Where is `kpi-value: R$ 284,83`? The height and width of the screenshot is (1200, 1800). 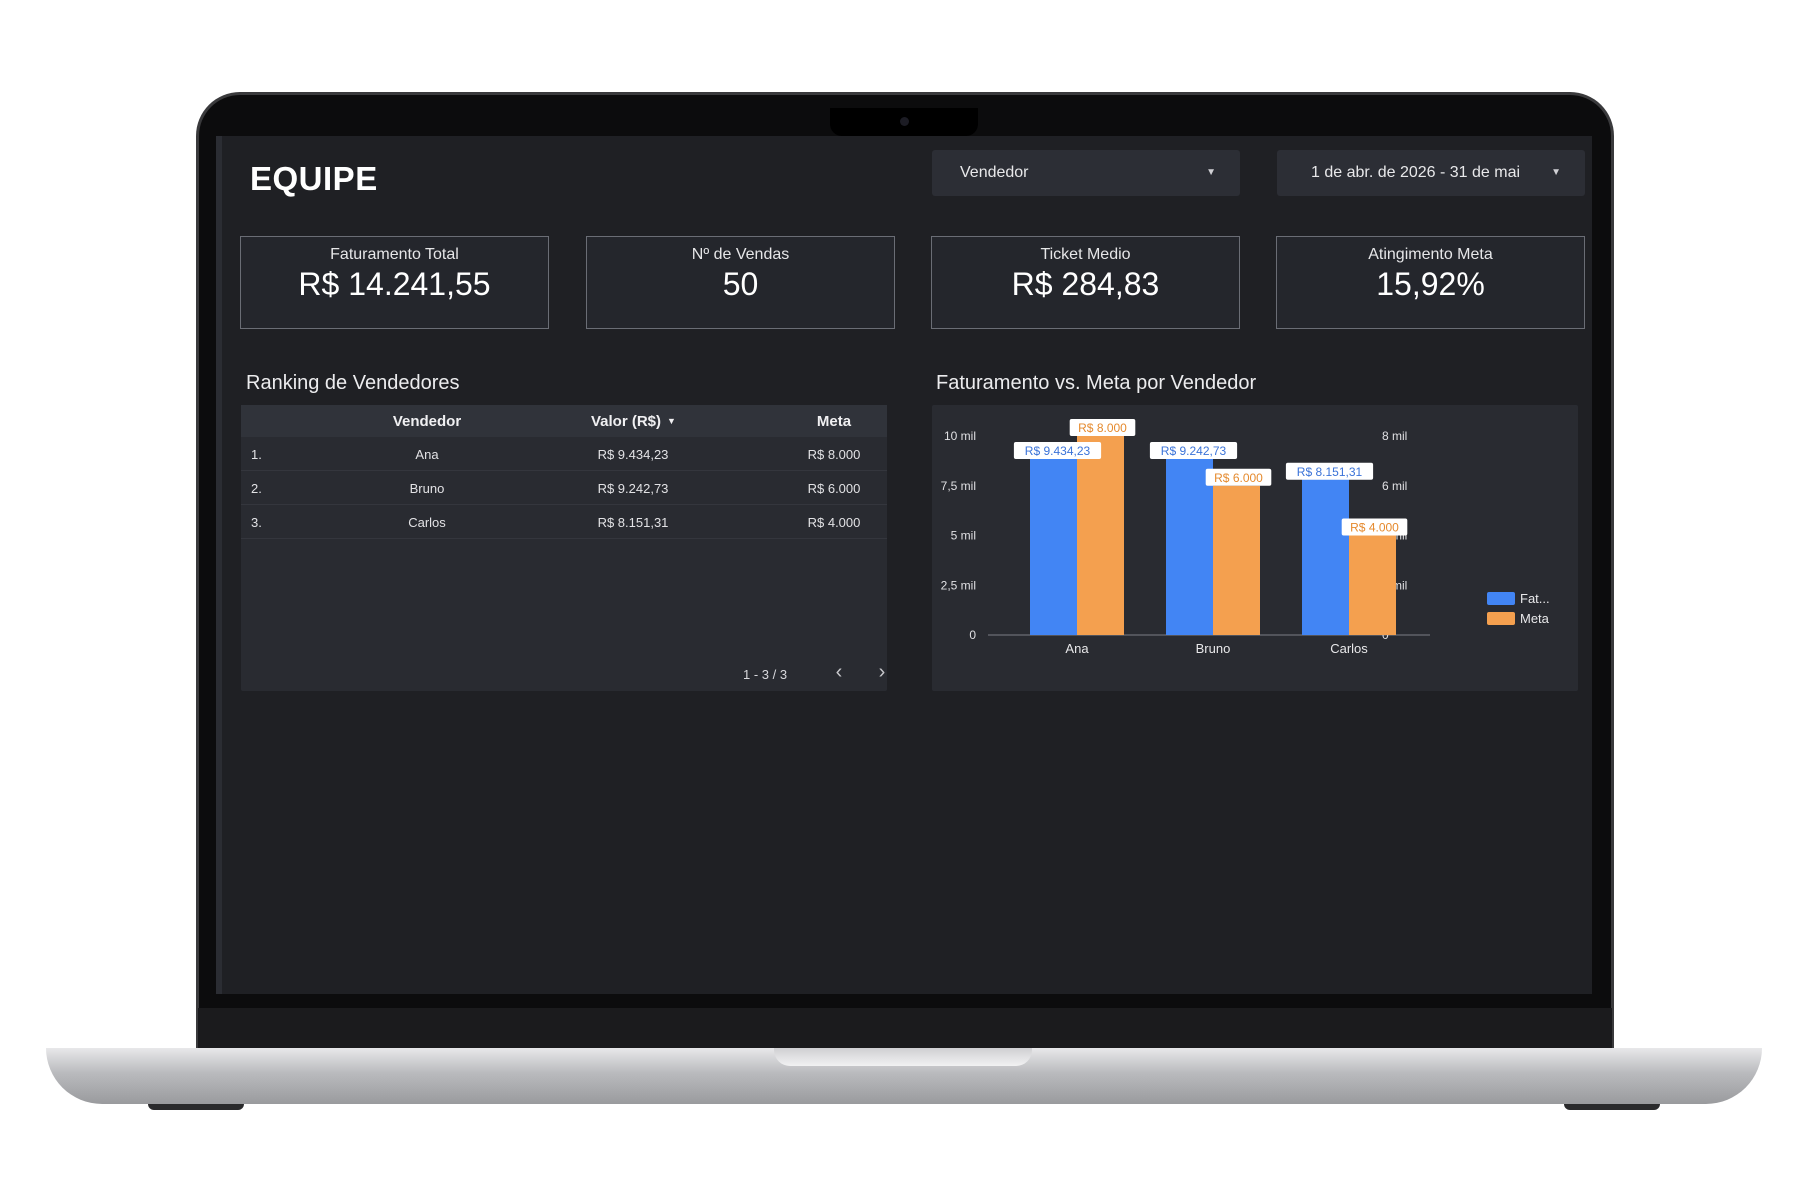
kpi-value: R$ 284,83 is located at coordinates (1085, 284).